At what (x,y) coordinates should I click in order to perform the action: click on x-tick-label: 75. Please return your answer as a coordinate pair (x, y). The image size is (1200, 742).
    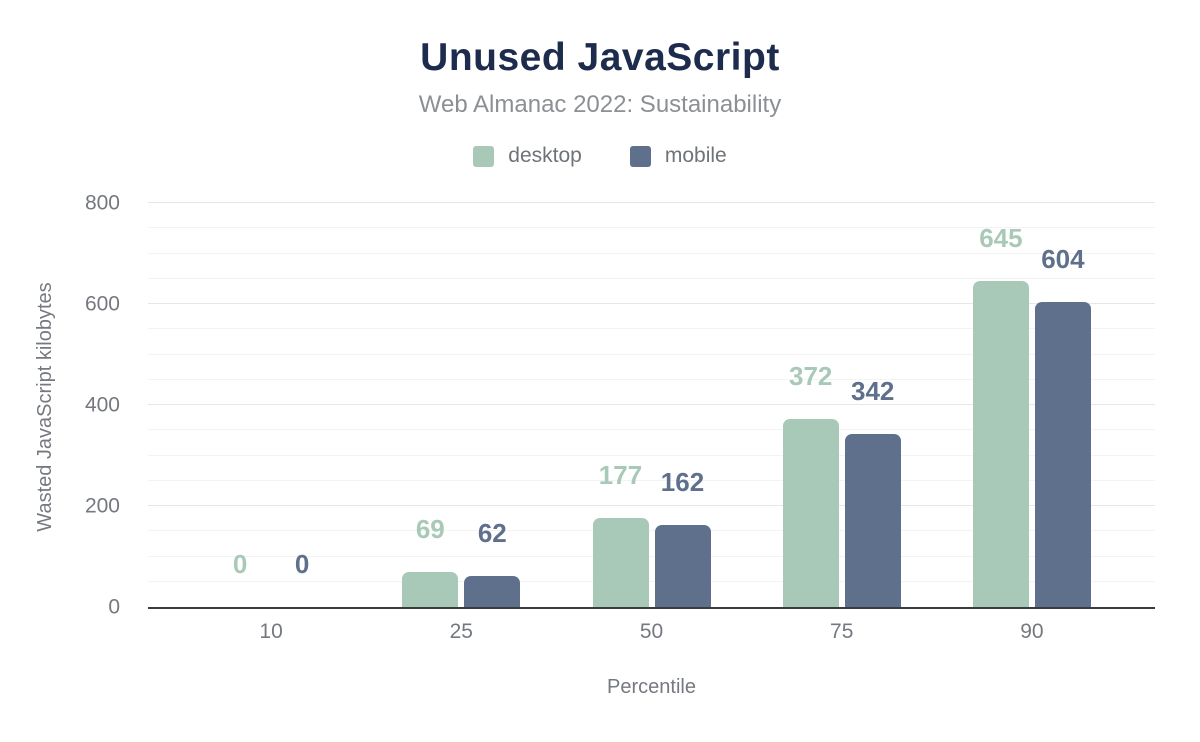
    Looking at the image, I should click on (842, 631).